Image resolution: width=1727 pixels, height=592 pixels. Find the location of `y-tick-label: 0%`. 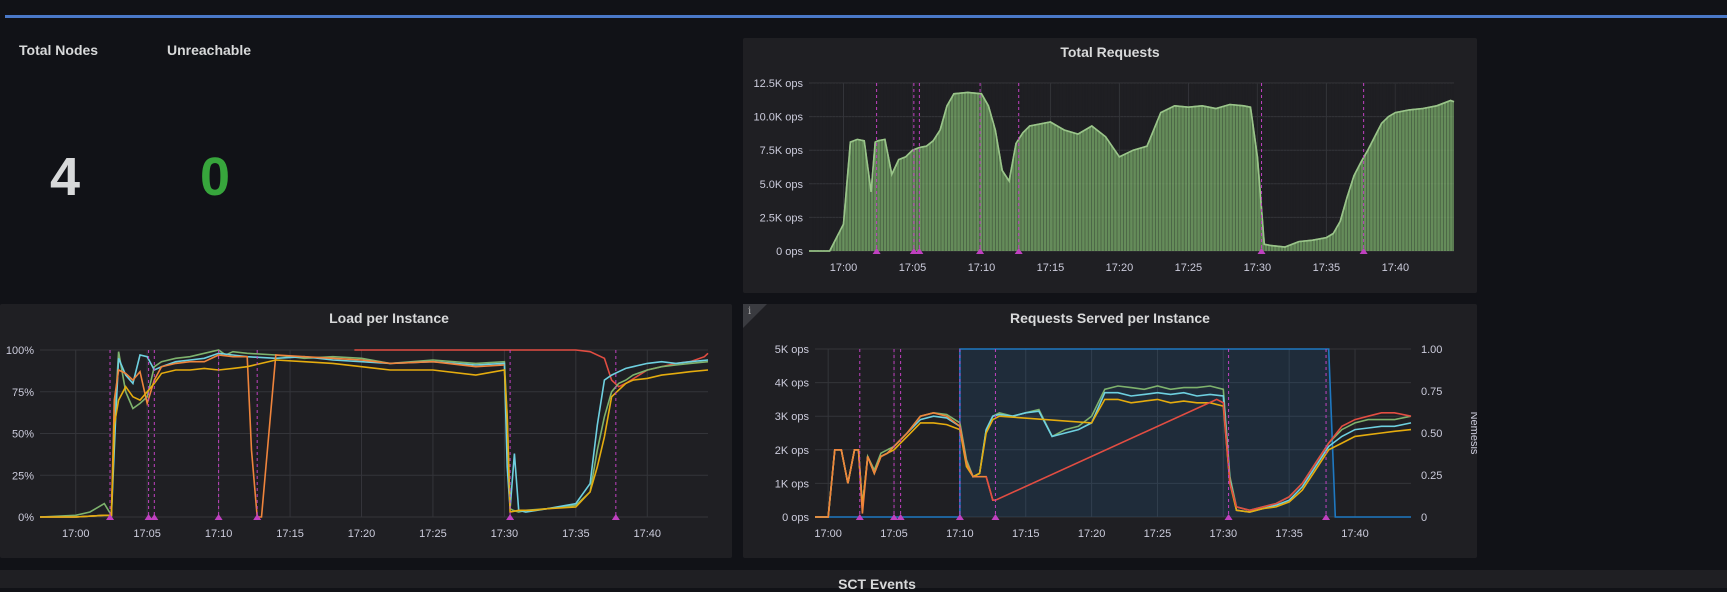

y-tick-label: 0% is located at coordinates (26, 518).